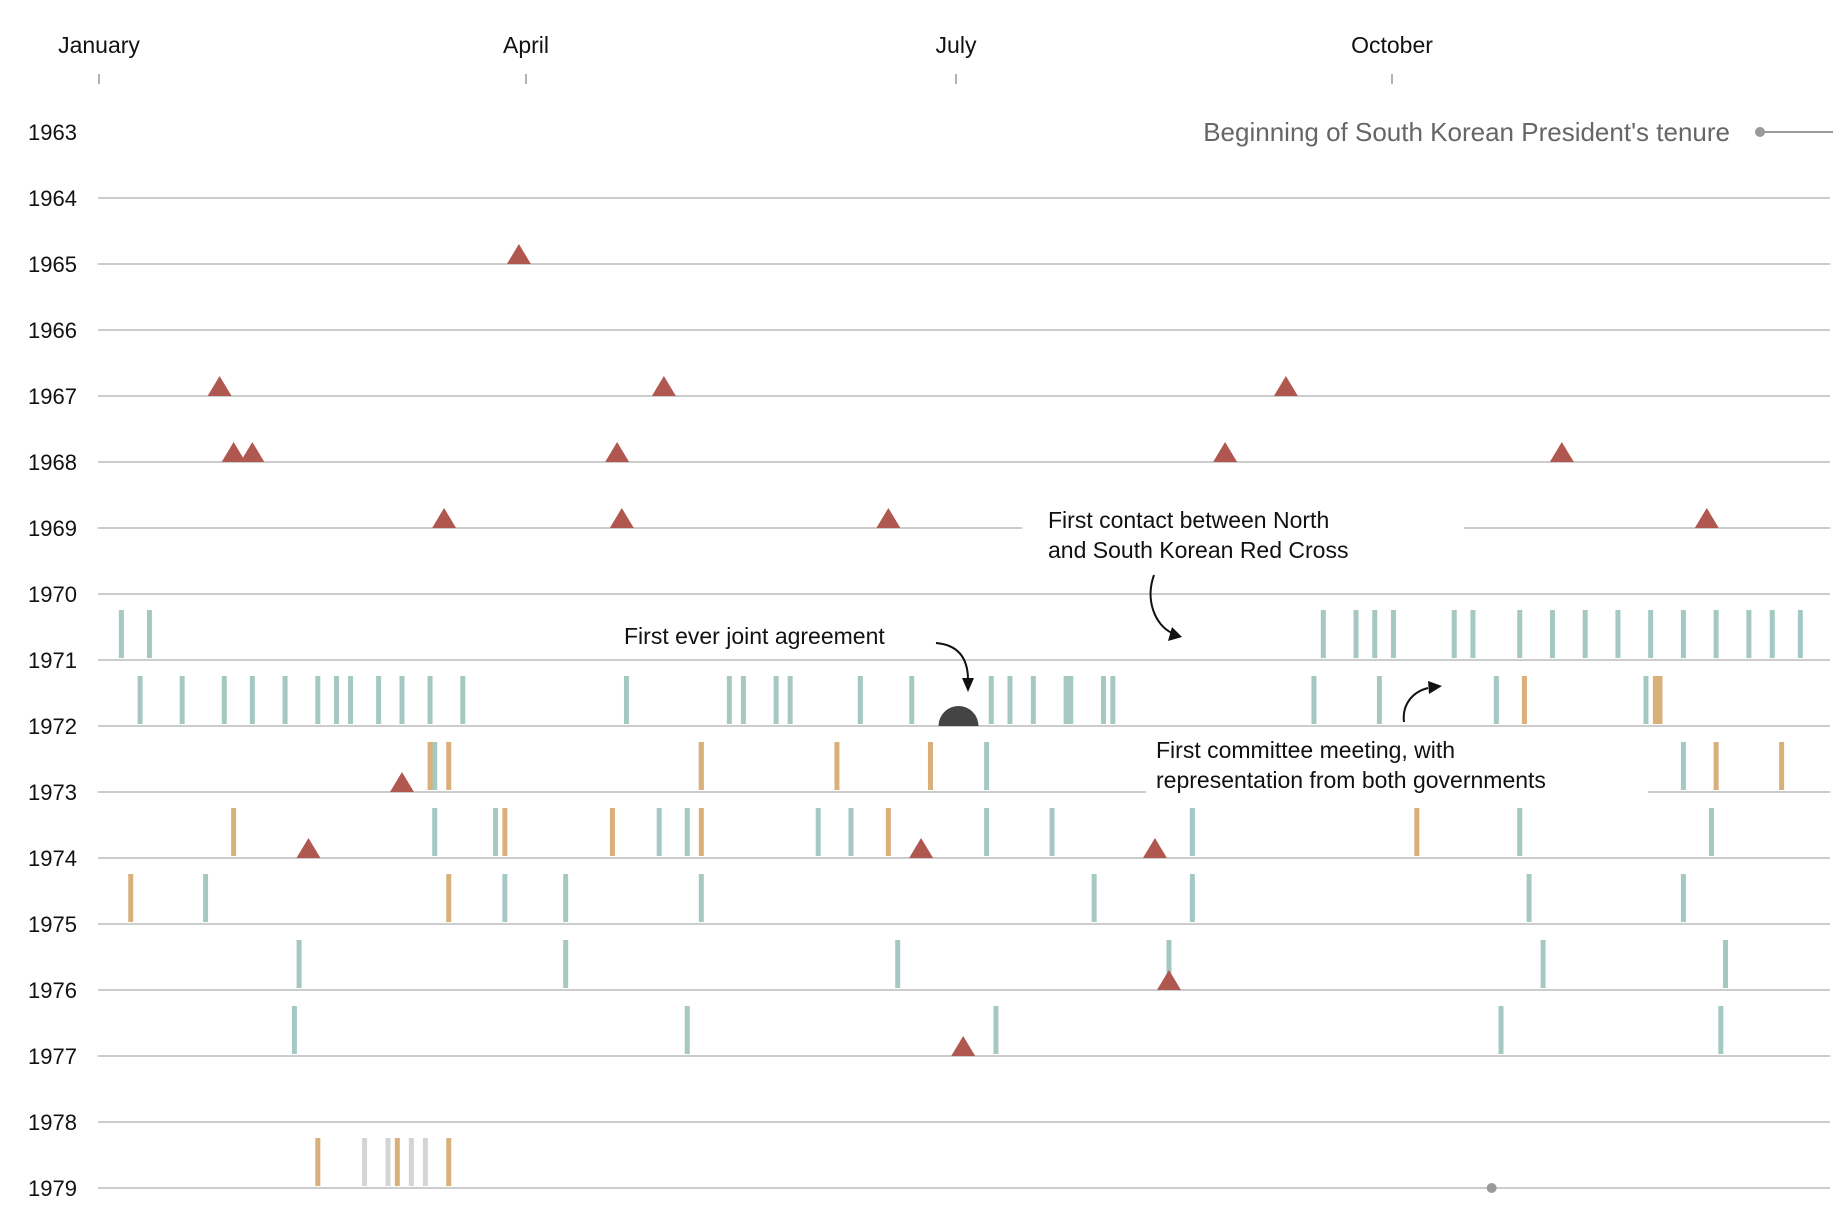 The width and height of the screenshot is (1843, 1228). I want to click on annotation-committee-line1: First committee meeting, with, so click(1305, 750).